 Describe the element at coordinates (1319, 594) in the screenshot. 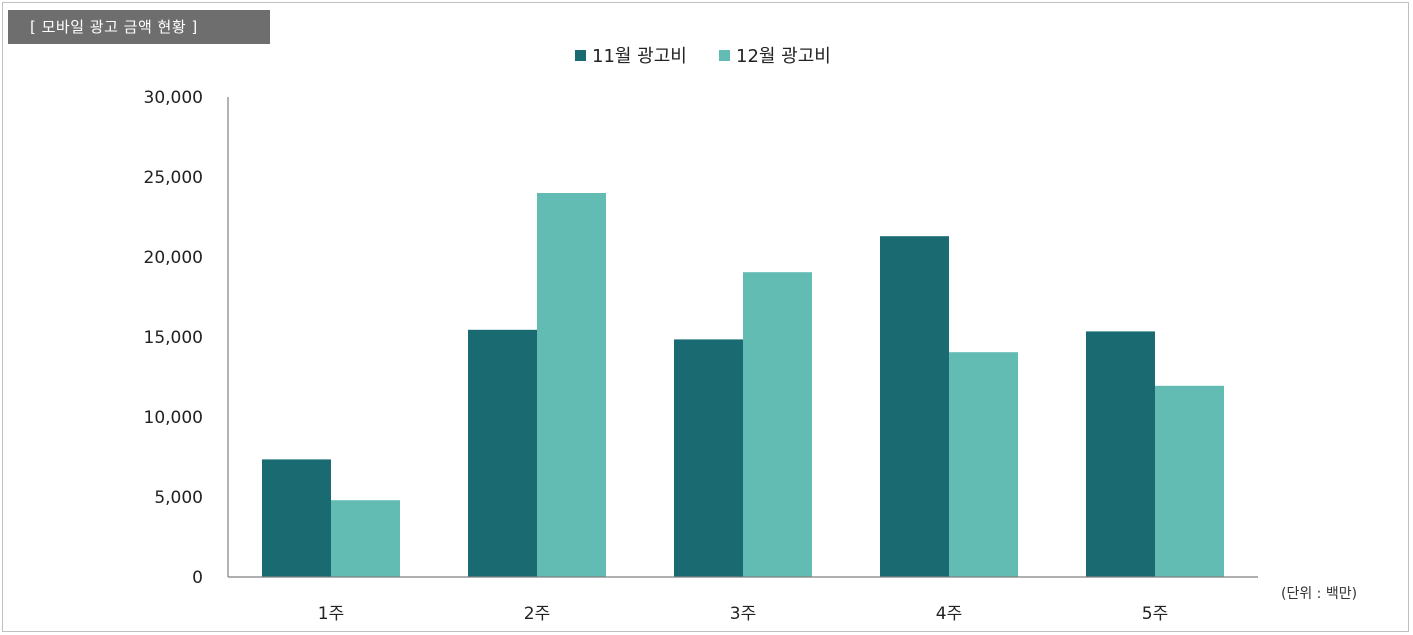

I see `unit-note: (단위 : 백만)` at that location.